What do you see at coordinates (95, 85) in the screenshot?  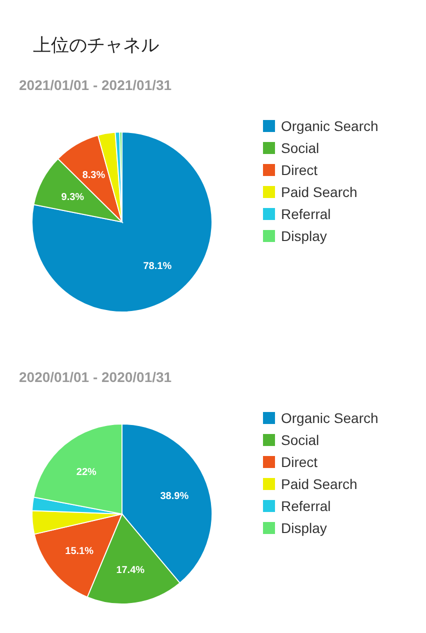 I see `chart-subtitle: 2021/01/01 - 2021/01/31` at bounding box center [95, 85].